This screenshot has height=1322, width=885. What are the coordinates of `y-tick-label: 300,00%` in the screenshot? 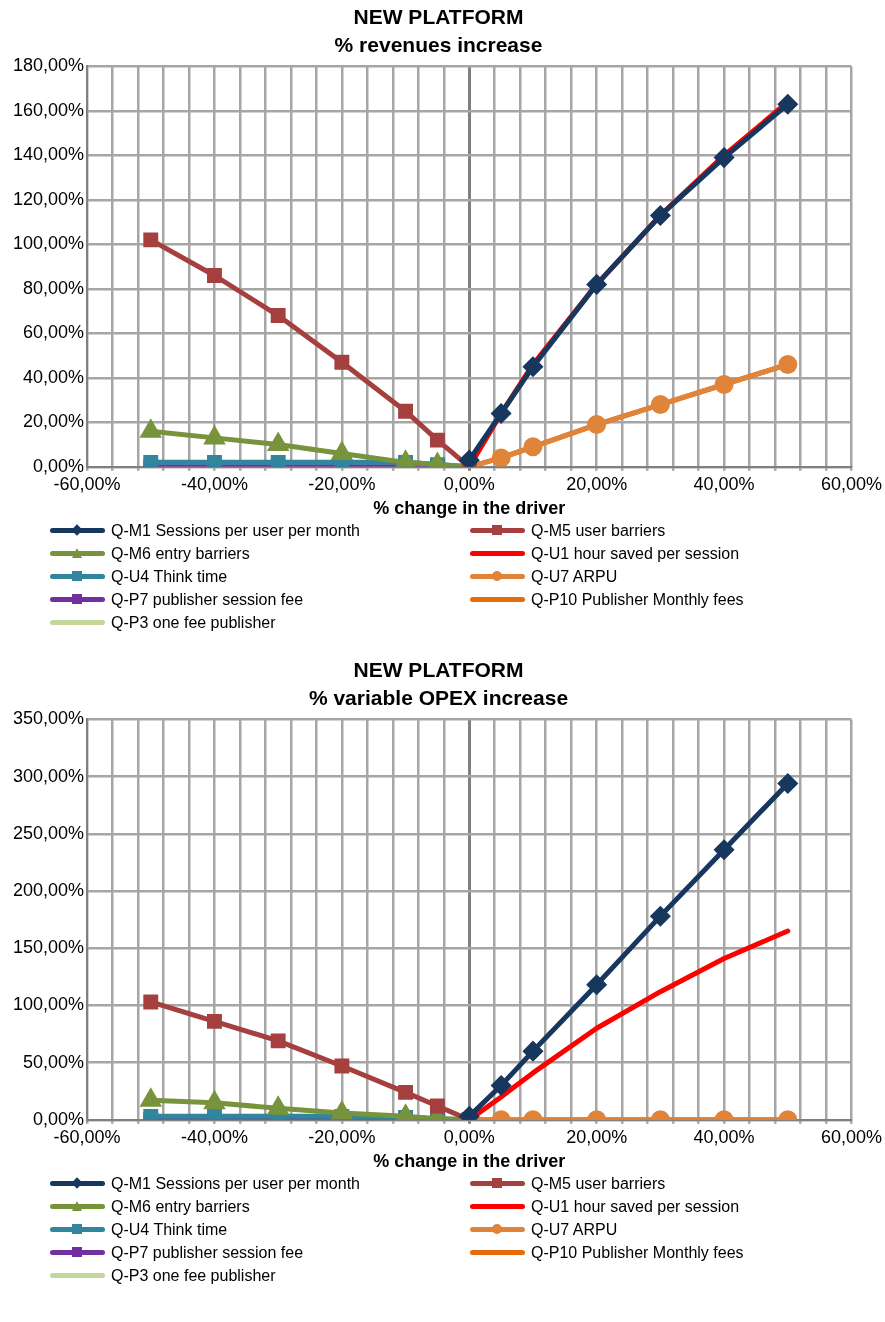 It's located at (49, 775).